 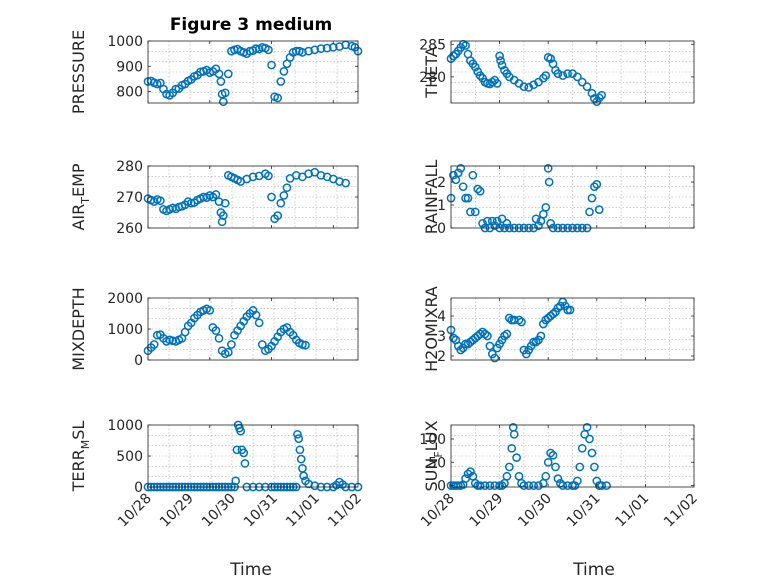 What do you see at coordinates (129, 229) in the screenshot?
I see `y-tick-label: 260` at bounding box center [129, 229].